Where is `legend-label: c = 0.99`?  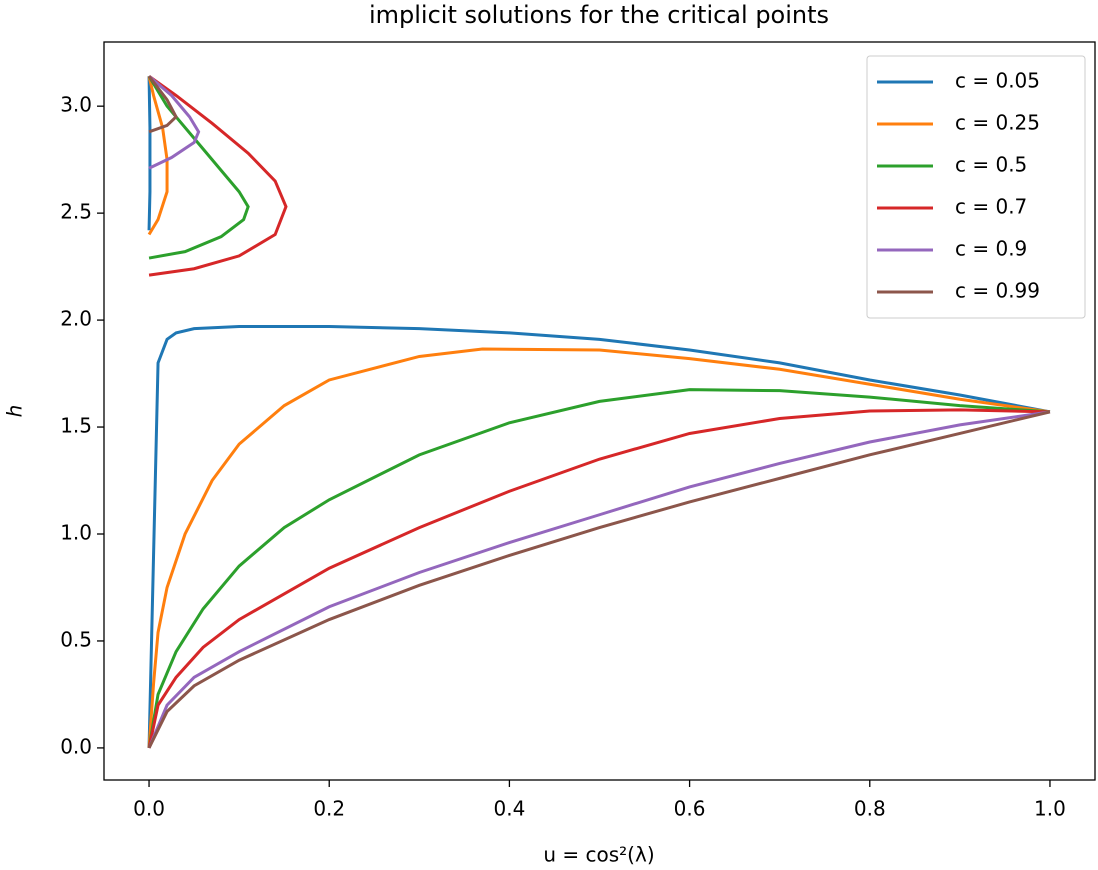 legend-label: c = 0.99 is located at coordinates (997, 291).